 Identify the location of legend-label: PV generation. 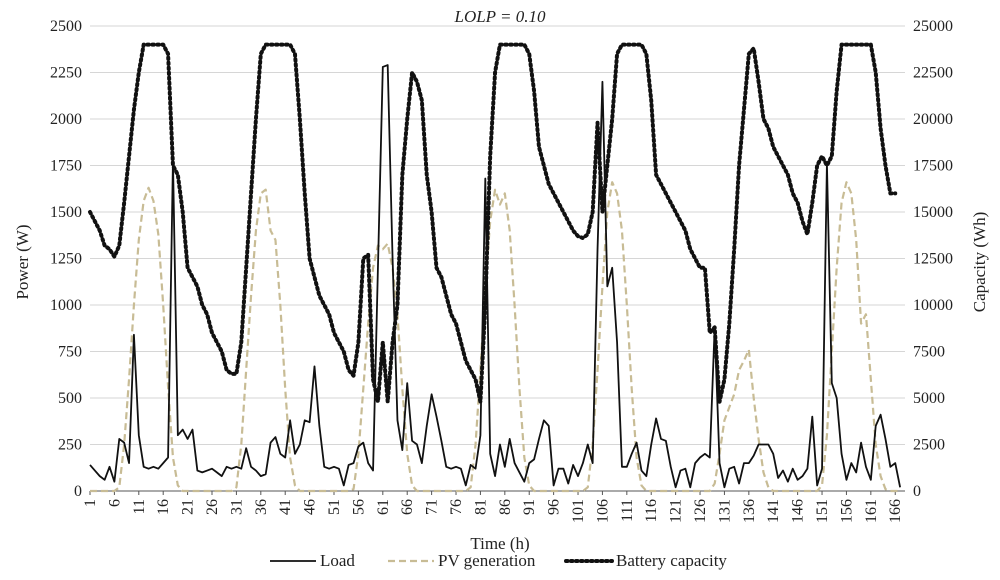
(487, 560).